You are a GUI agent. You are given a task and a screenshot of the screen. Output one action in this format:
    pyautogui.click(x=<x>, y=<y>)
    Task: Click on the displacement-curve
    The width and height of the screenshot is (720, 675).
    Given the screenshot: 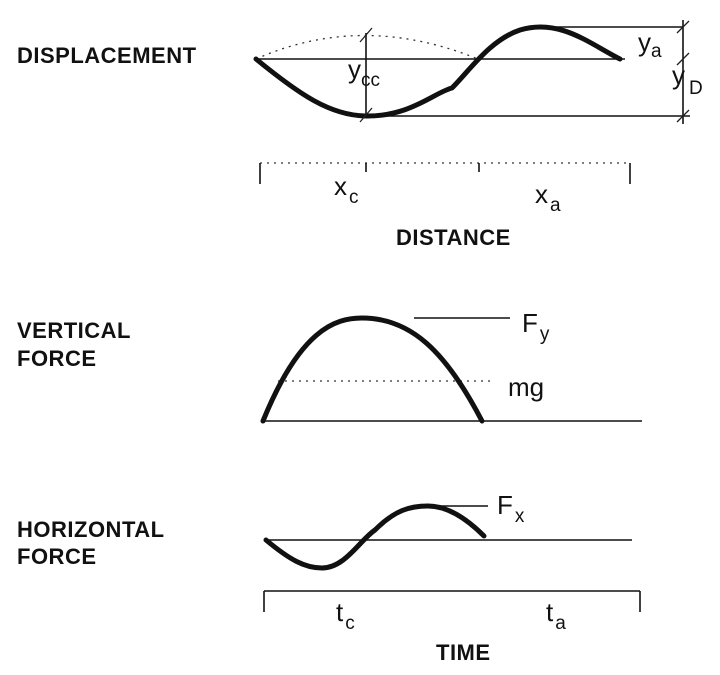 What is the action you would take?
    pyautogui.click(x=438, y=71)
    